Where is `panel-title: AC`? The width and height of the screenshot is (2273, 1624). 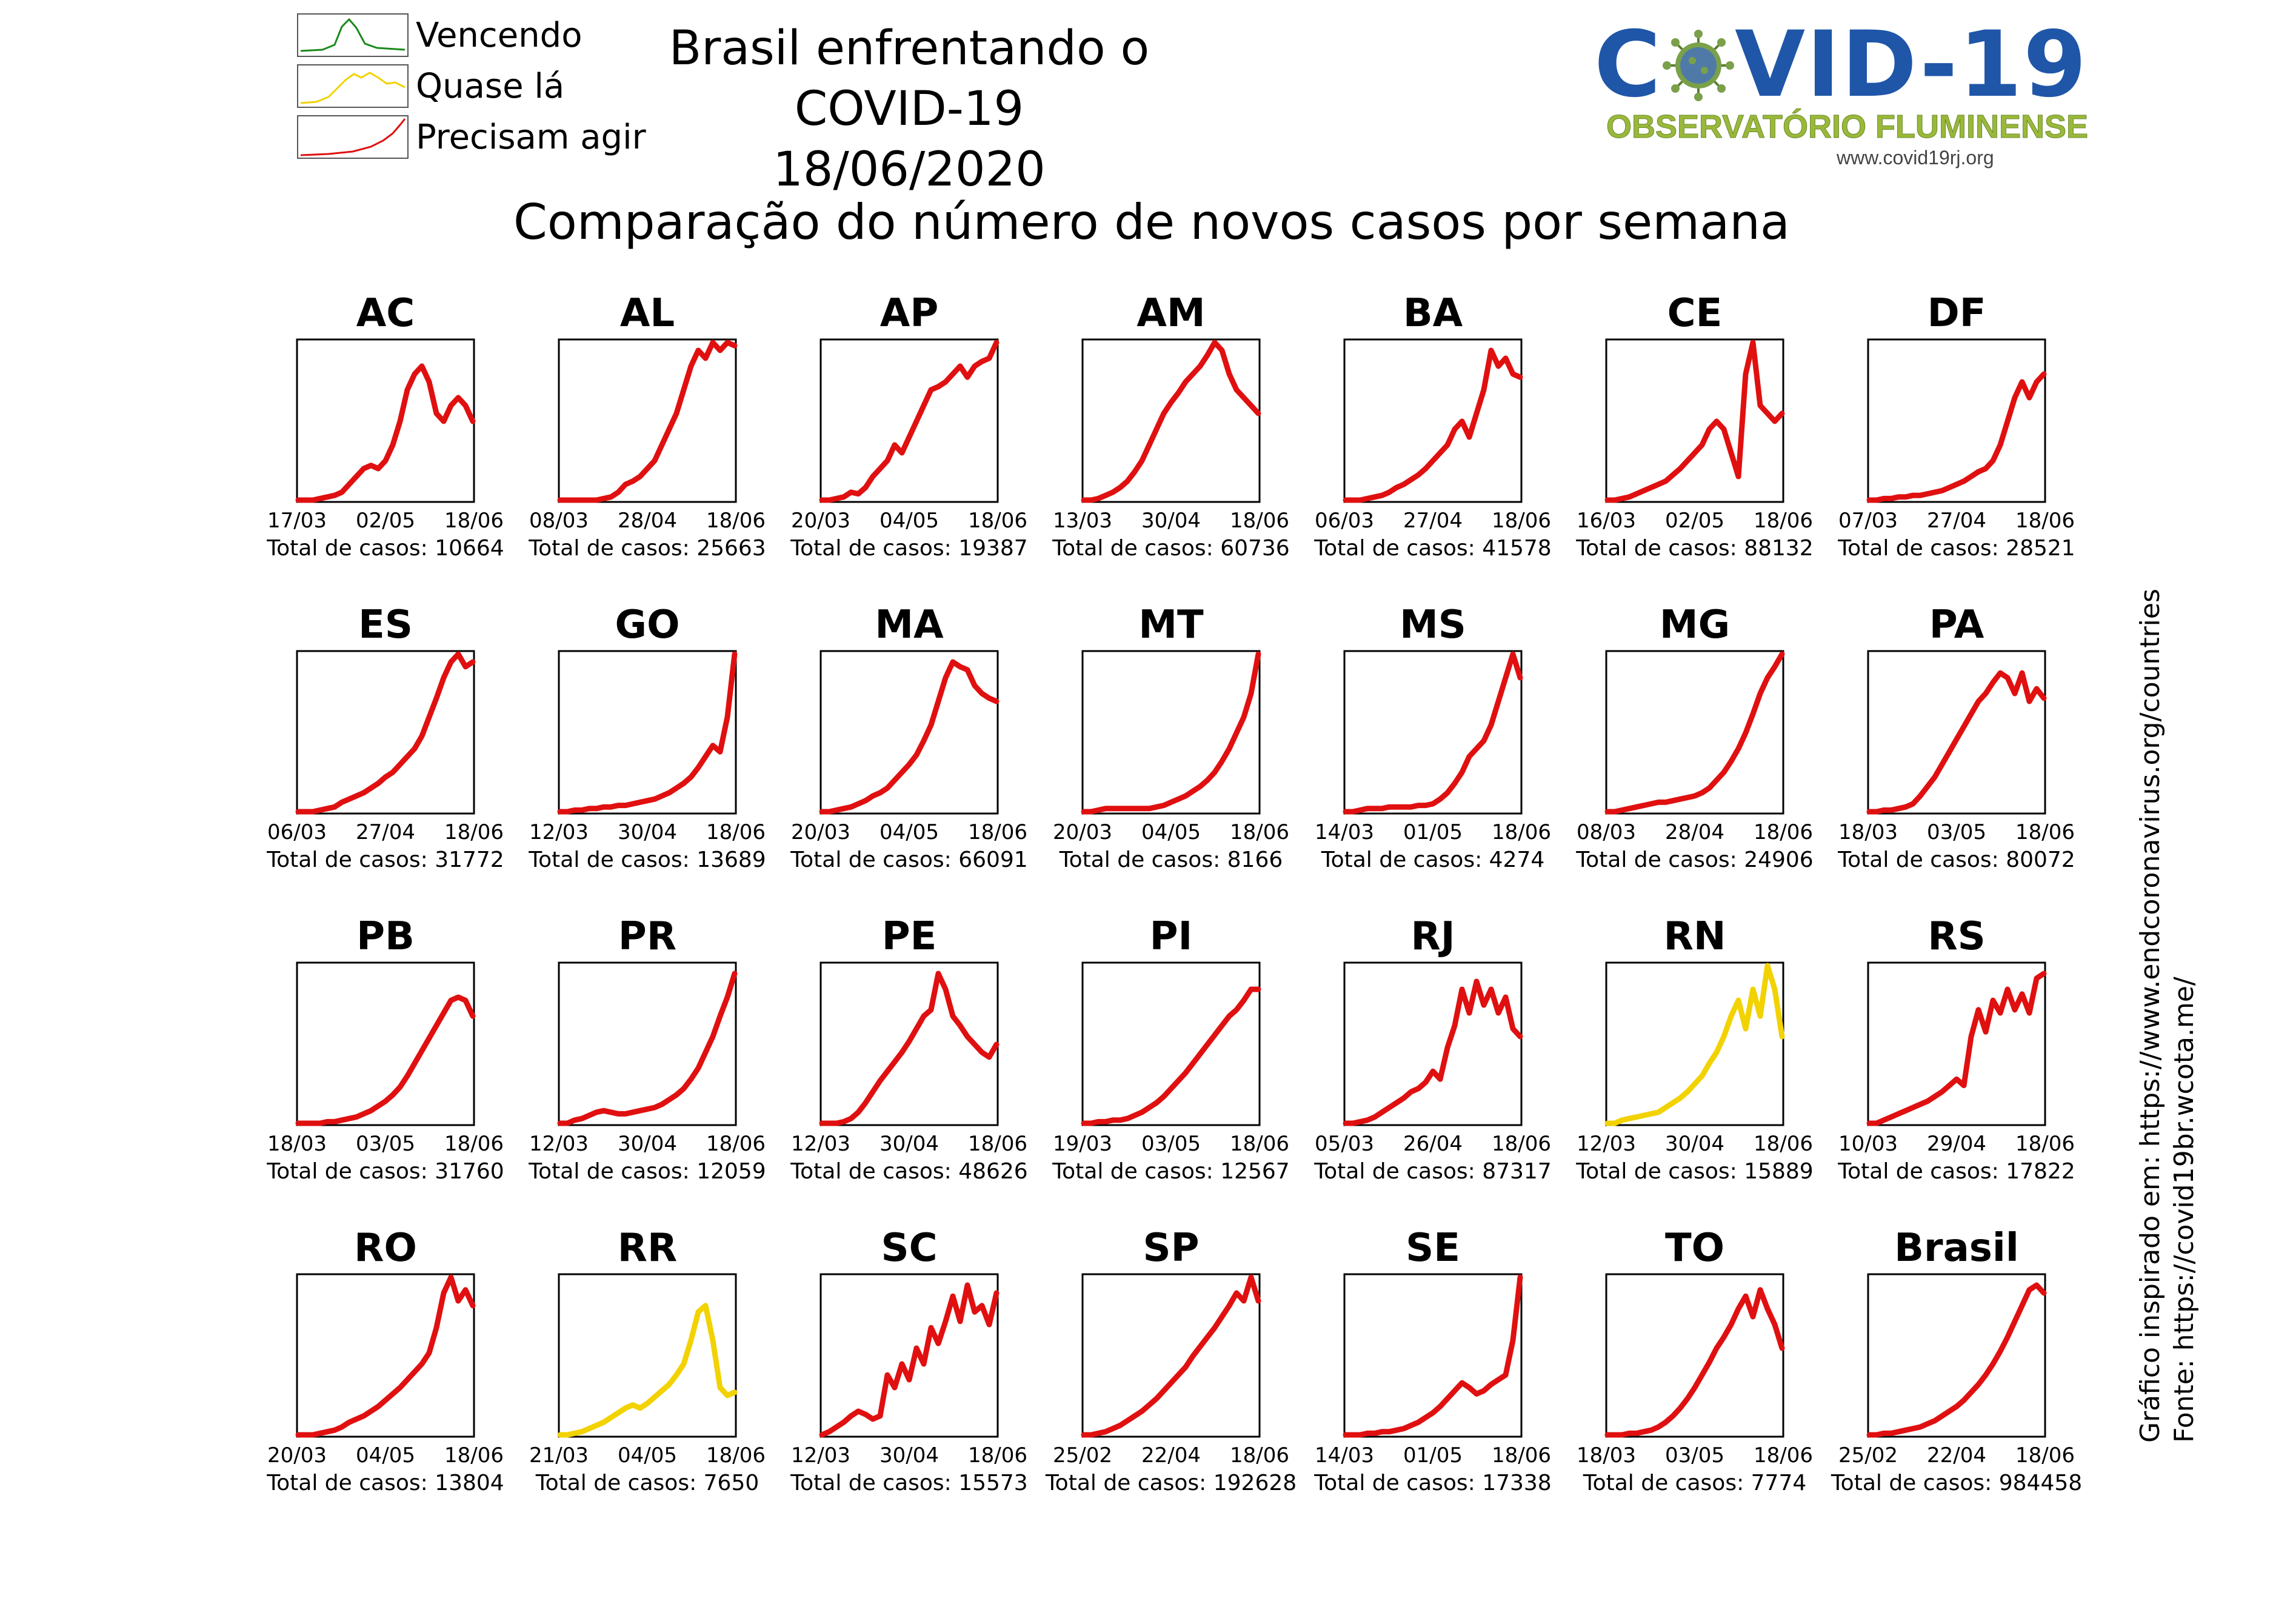 panel-title: AC is located at coordinates (385, 313).